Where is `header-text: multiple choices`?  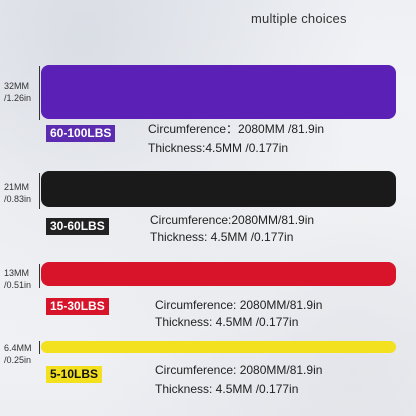 header-text: multiple choices is located at coordinates (299, 18).